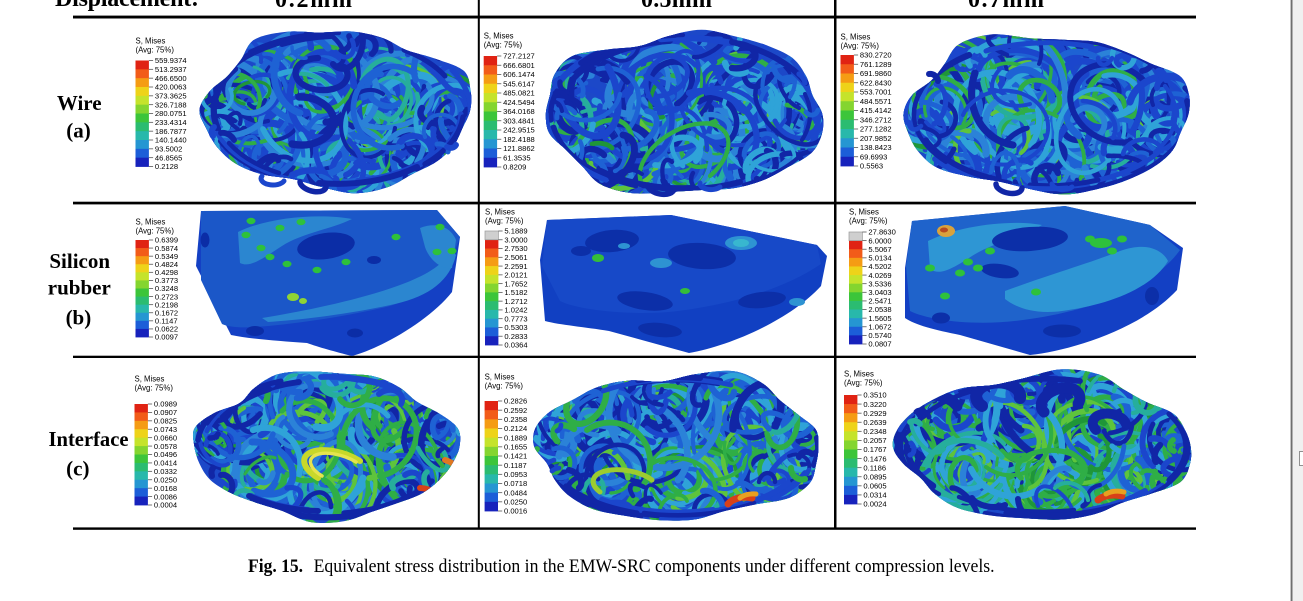  What do you see at coordinates (171, 140) in the screenshot?
I see `svg-text: 140.1440` at bounding box center [171, 140].